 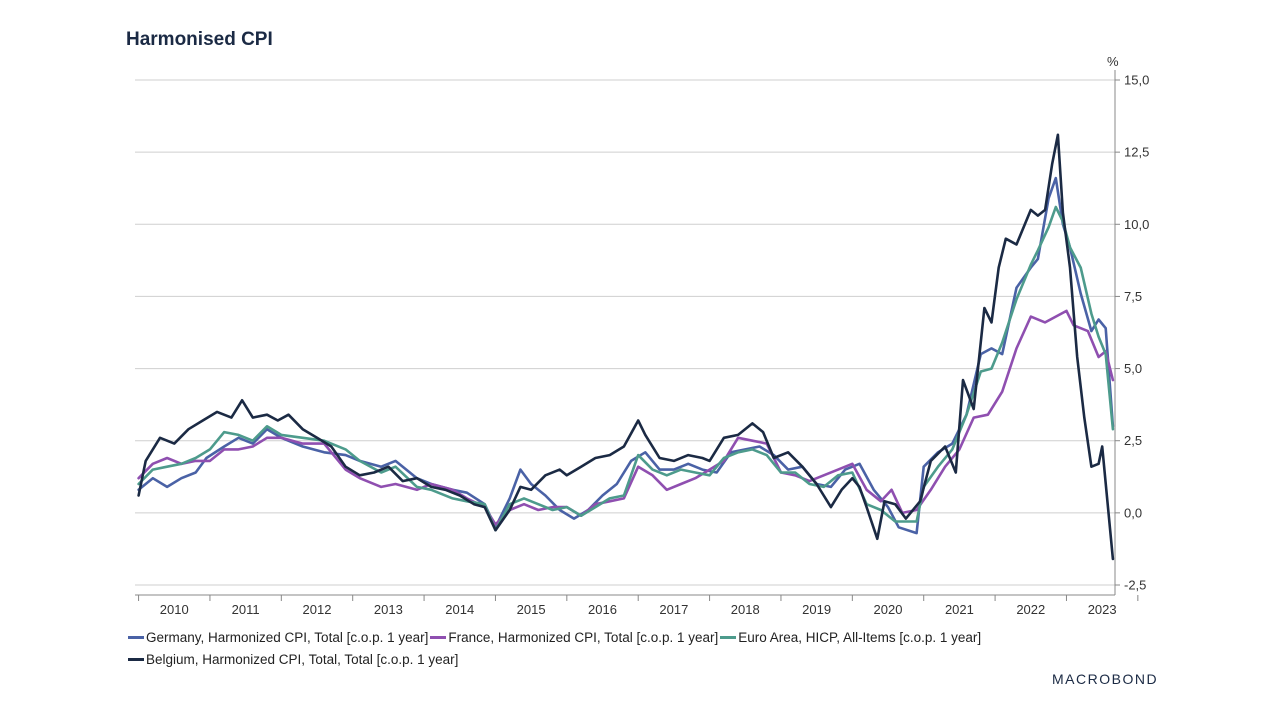 What do you see at coordinates (174, 609) in the screenshot?
I see `x-tick-label: 2010` at bounding box center [174, 609].